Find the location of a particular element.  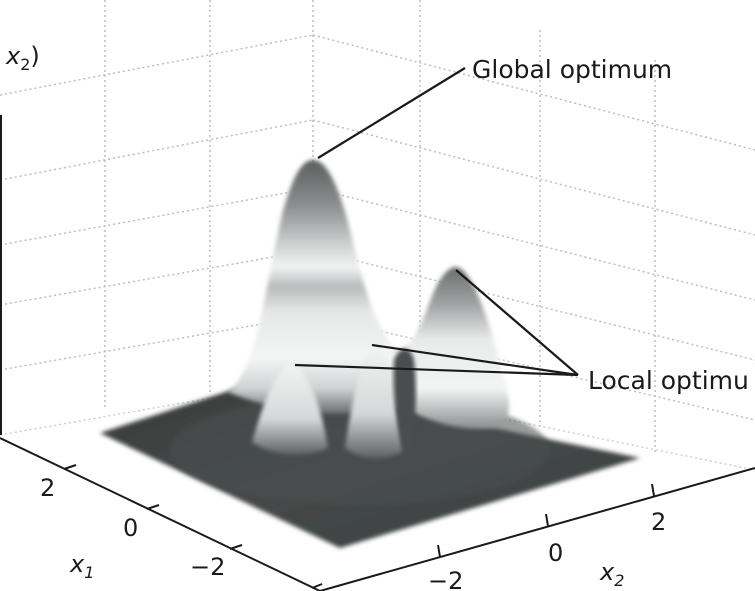

local-optimum-label: Local optimu is located at coordinates (668, 380).